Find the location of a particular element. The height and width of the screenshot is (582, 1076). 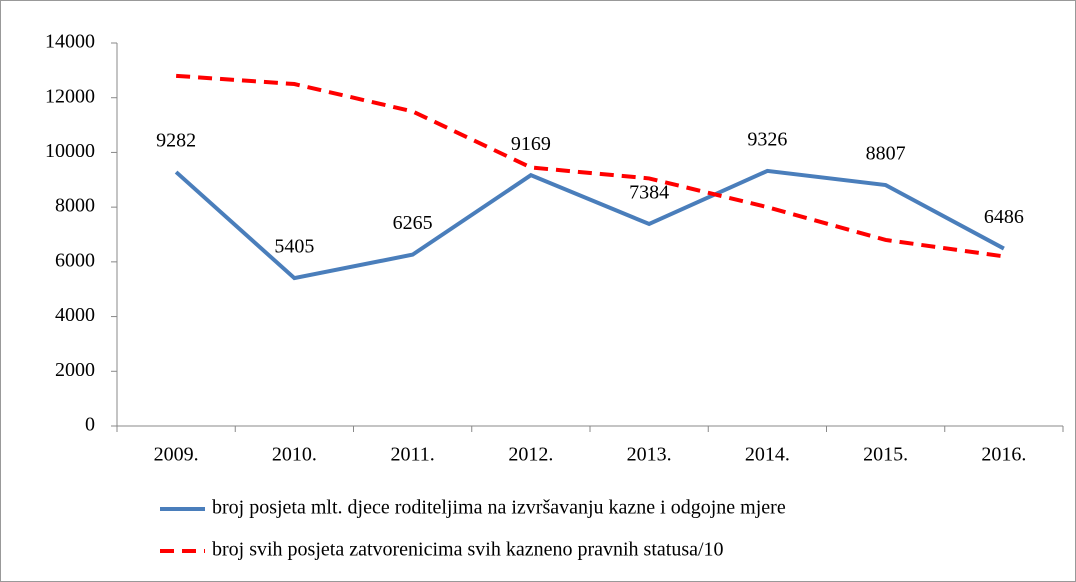

x-tick-label: 2010. is located at coordinates (294, 455).